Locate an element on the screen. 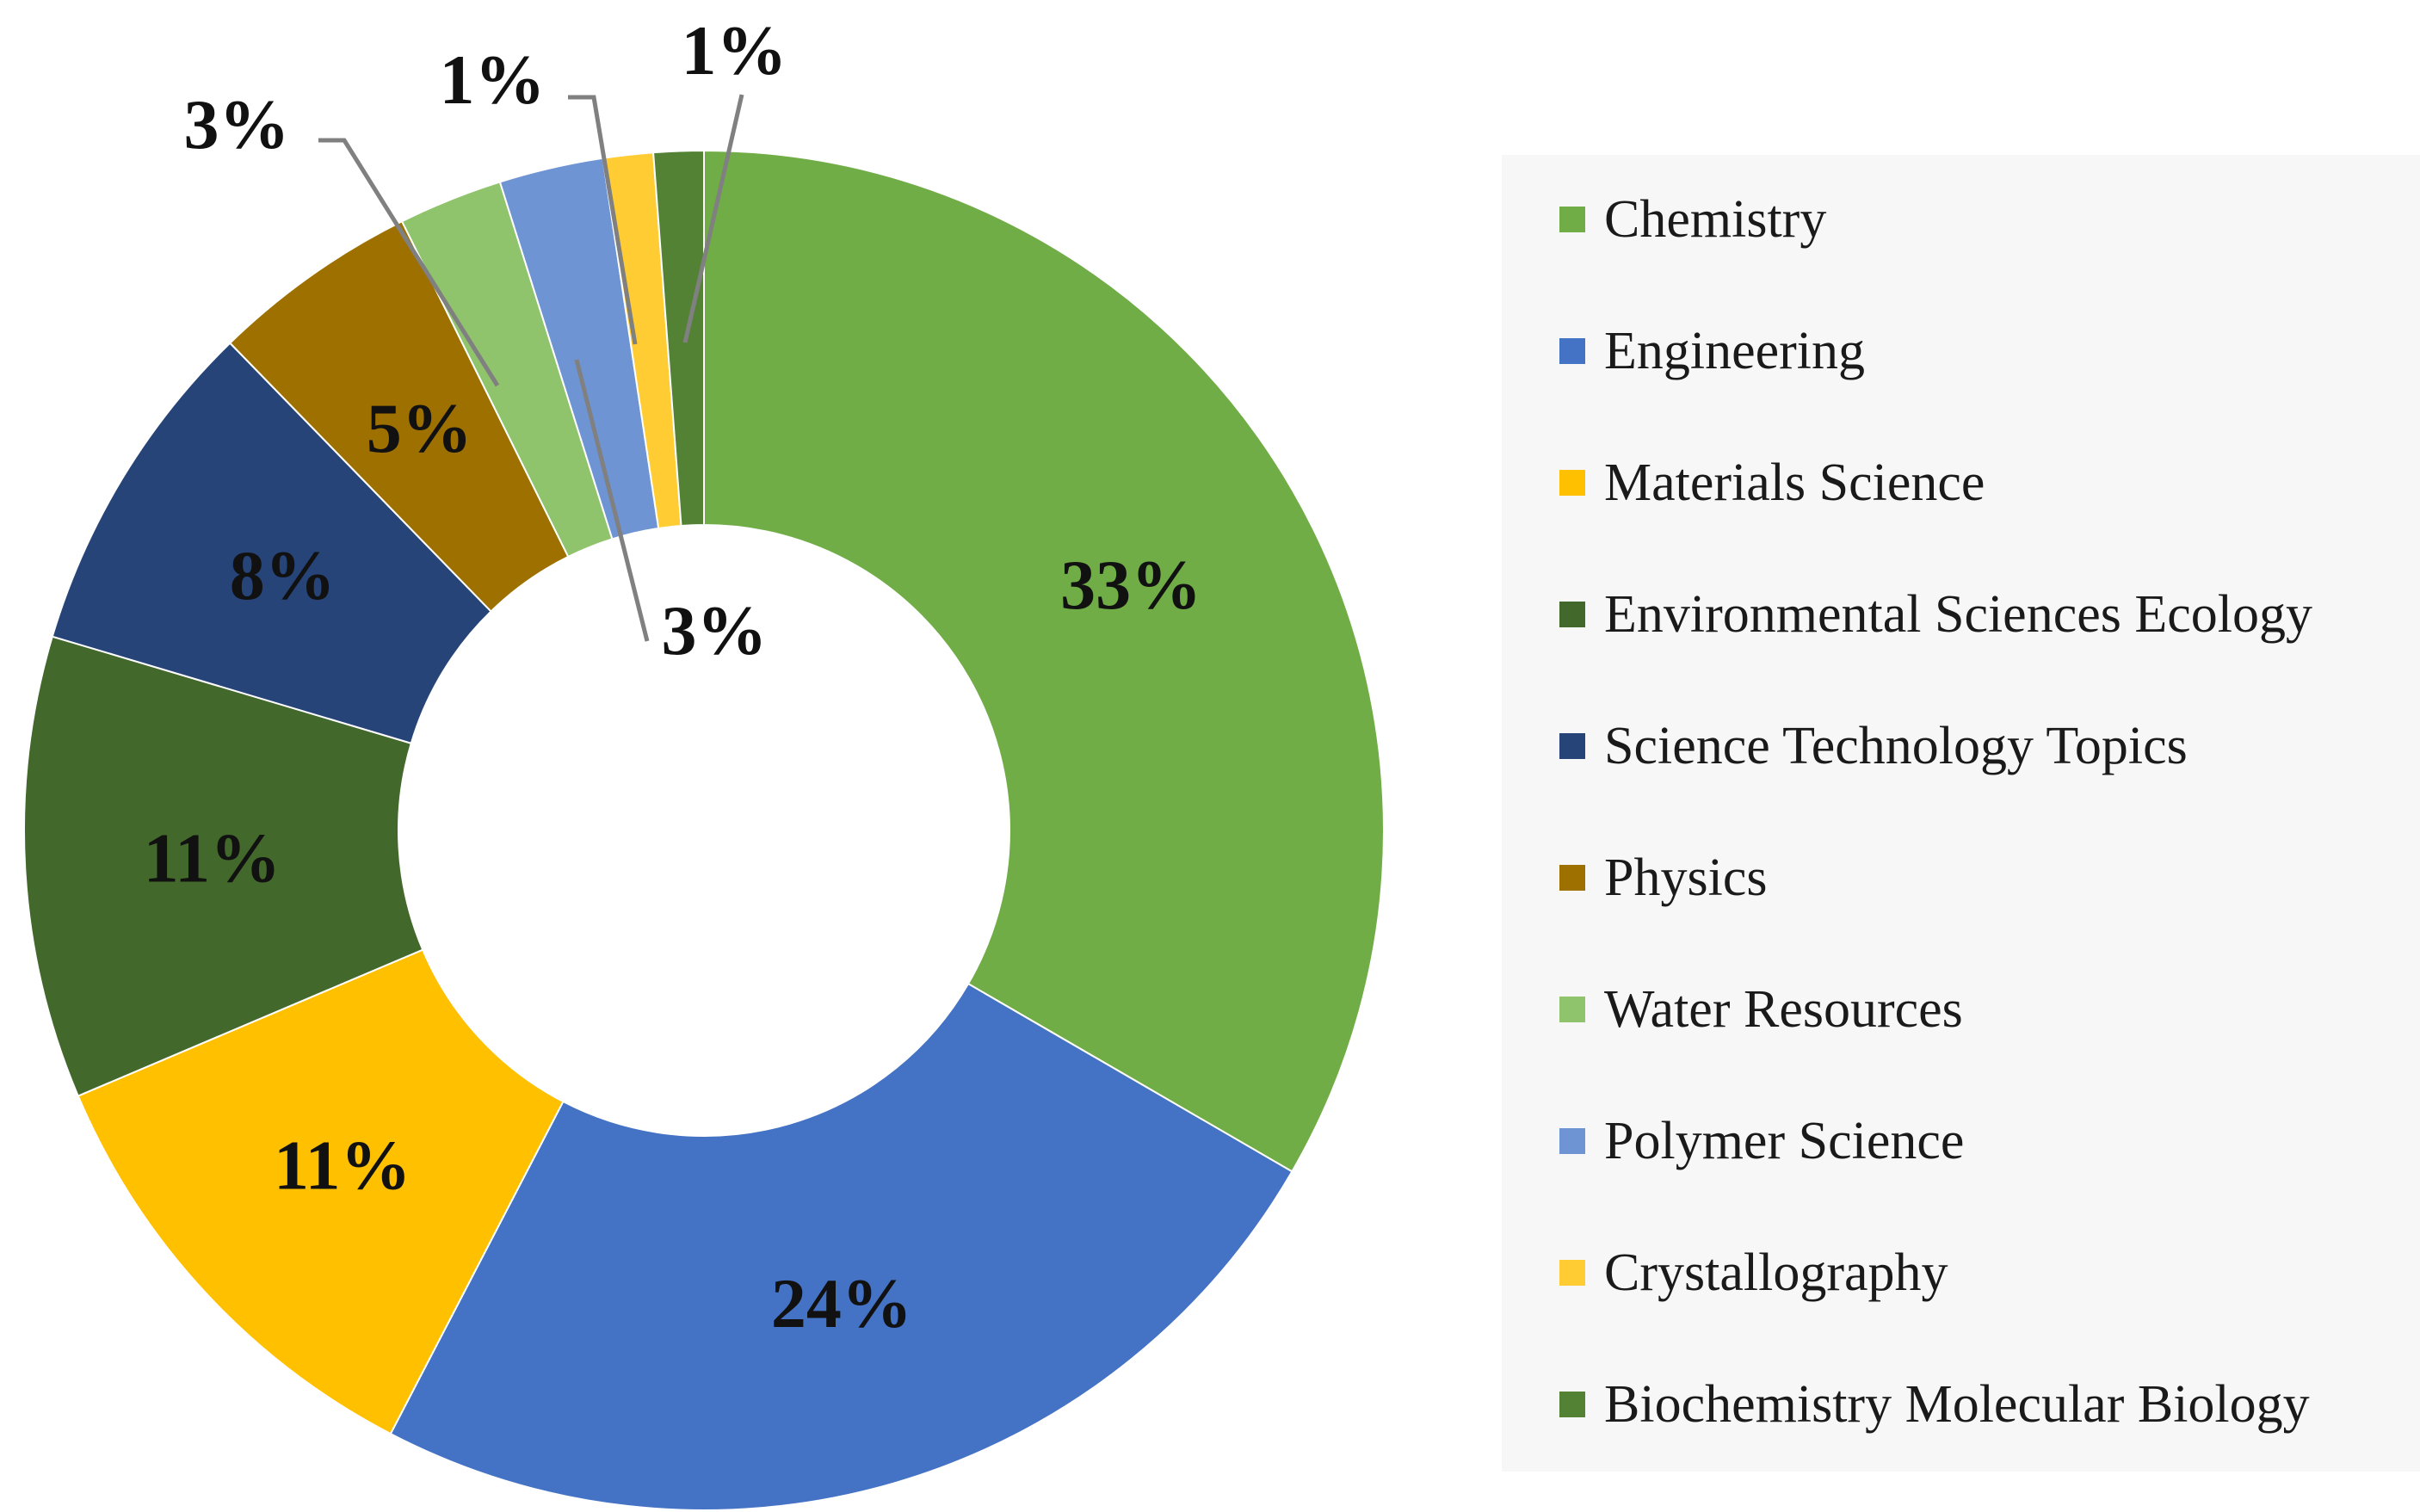 Image resolution: width=2420 pixels, height=1512 pixels. legend-label-biochemistry-molecular-biology: Biochemistry Molecular Biology is located at coordinates (1957, 1404).